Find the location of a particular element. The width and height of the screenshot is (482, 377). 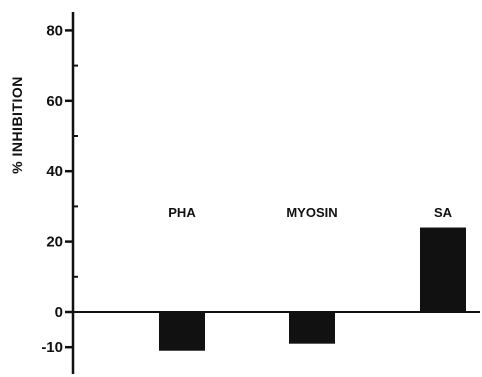

y-tick-label: 60 is located at coordinates (54, 101).